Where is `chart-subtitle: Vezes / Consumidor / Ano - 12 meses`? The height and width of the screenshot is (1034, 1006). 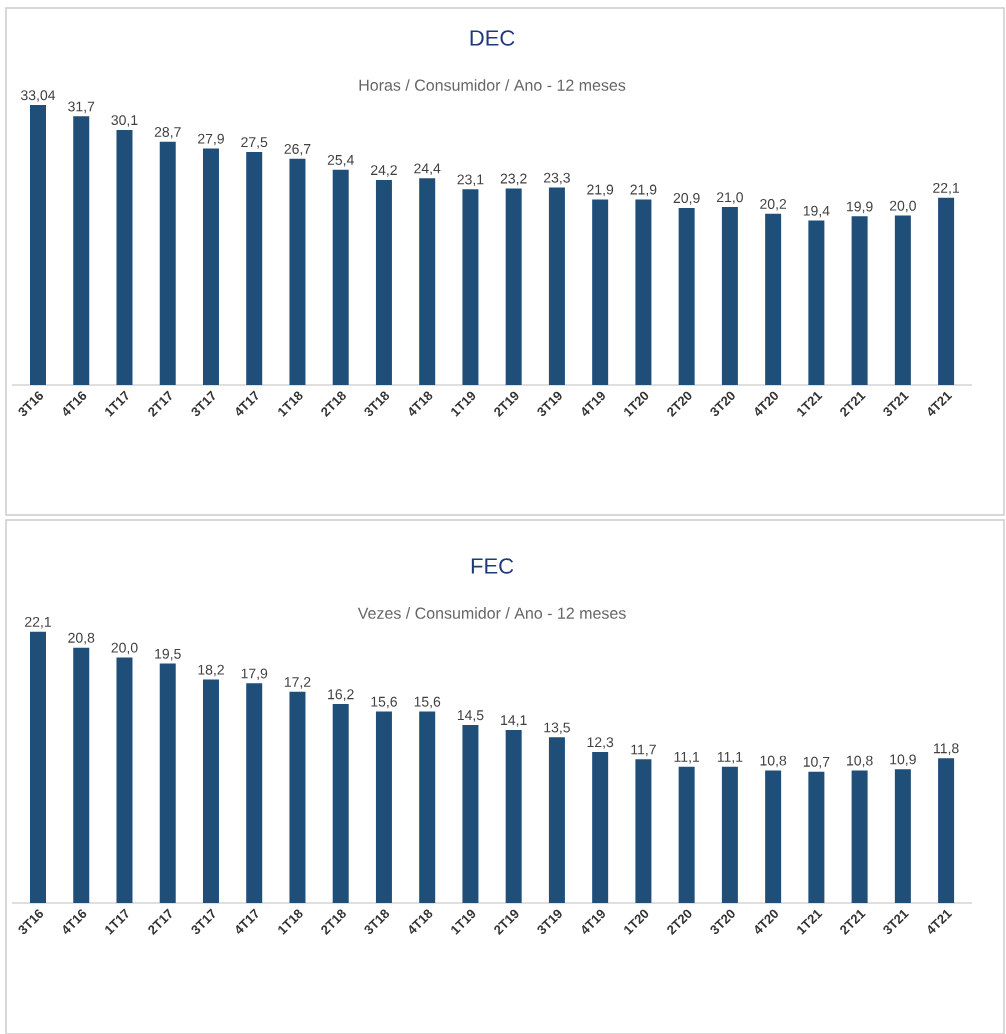 chart-subtitle: Vezes / Consumidor / Ano - 12 meses is located at coordinates (491, 613).